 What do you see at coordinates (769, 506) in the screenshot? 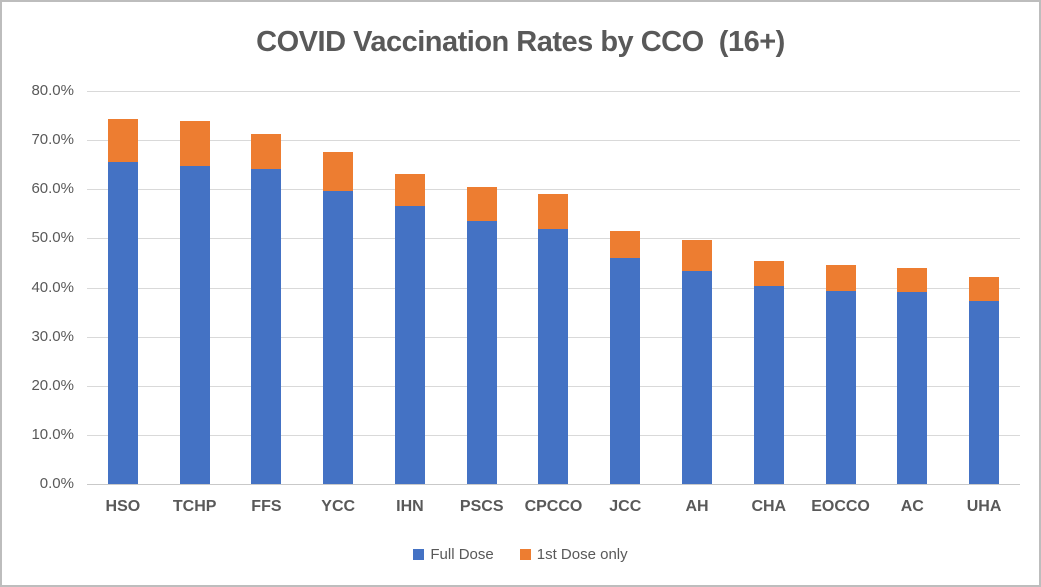
I see `x-axis-tick-label-cha: CHA` at bounding box center [769, 506].